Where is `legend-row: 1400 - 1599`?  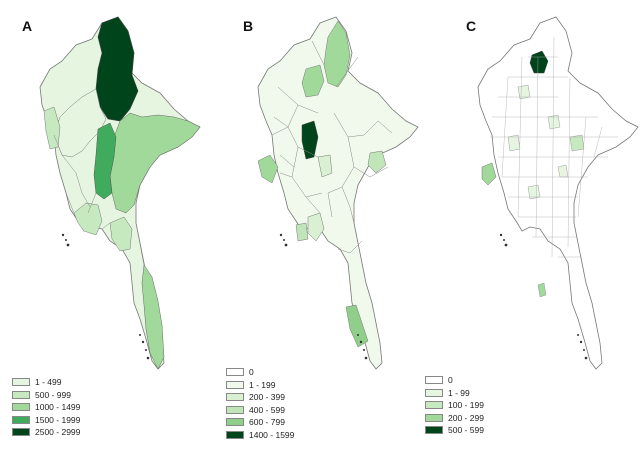 legend-row: 1400 - 1599 is located at coordinates (260, 435).